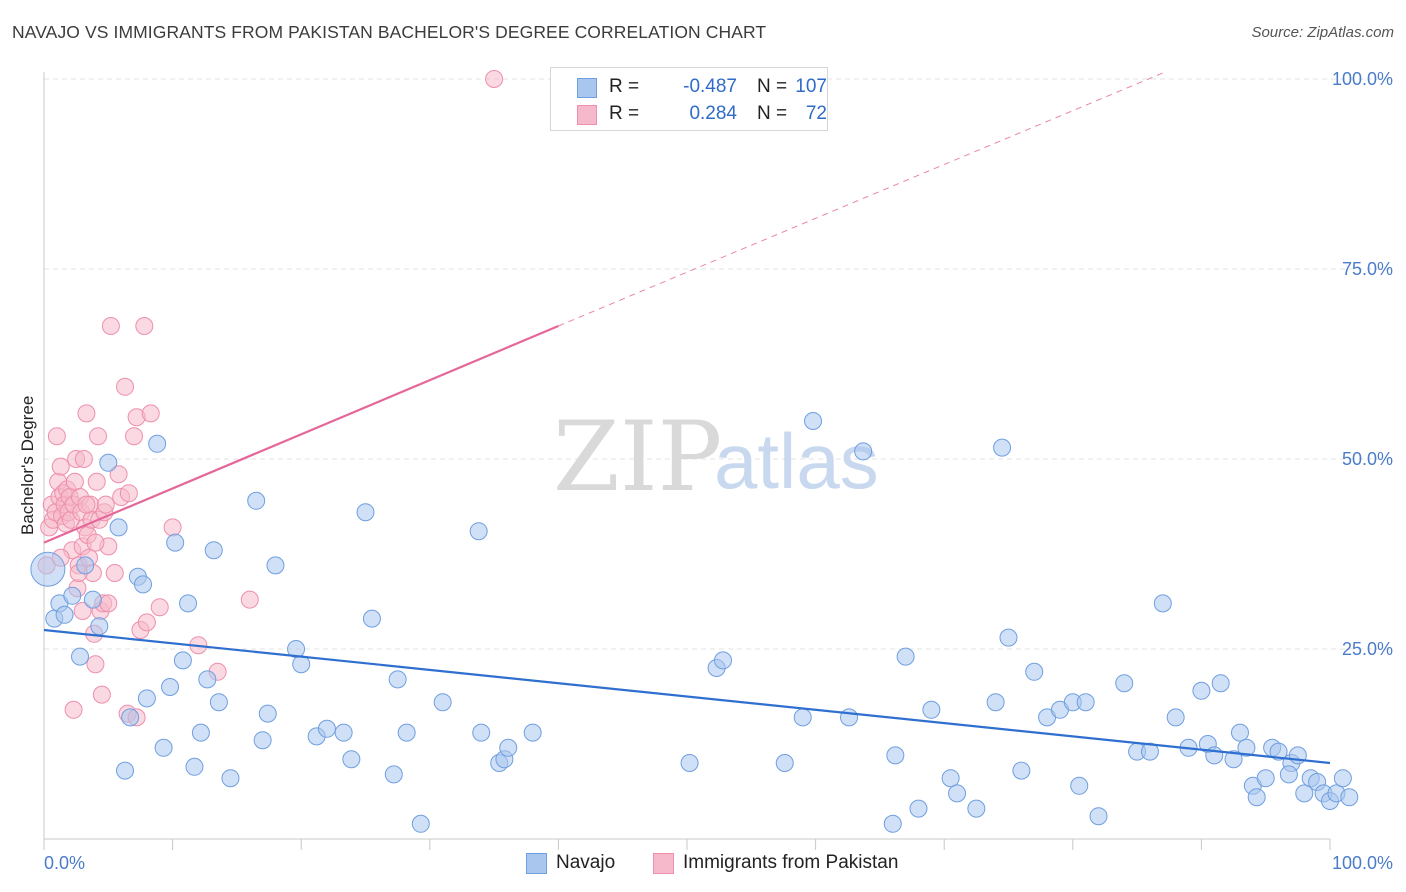 The height and width of the screenshot is (892, 1406). Describe the element at coordinates (587, 115) in the screenshot. I see `legend-swatch-pakistan` at that location.